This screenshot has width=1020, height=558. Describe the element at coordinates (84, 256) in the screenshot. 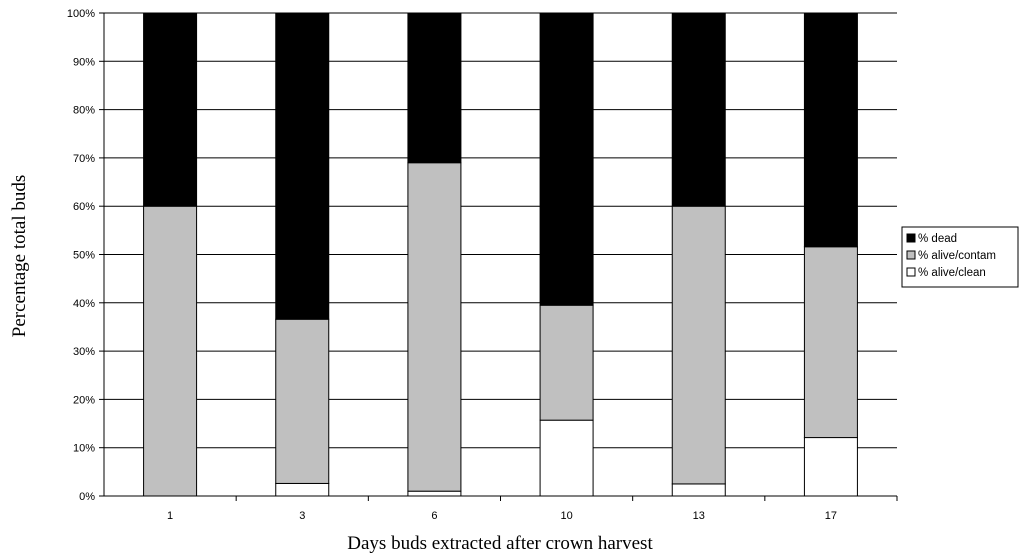

I see `y-tick-label: 50%` at that location.